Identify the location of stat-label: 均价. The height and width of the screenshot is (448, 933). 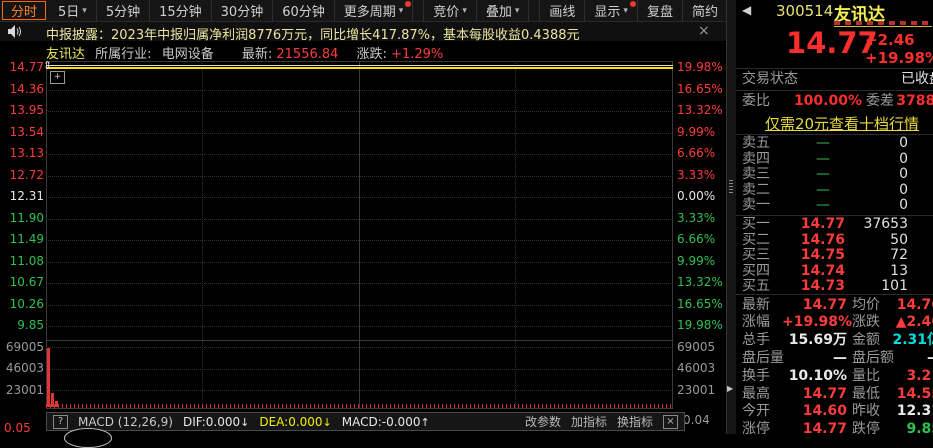
(866, 305).